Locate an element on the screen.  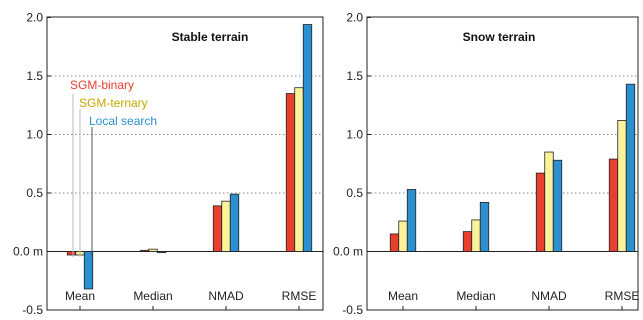
bar-sgm-ternary-mean is located at coordinates (403, 236).